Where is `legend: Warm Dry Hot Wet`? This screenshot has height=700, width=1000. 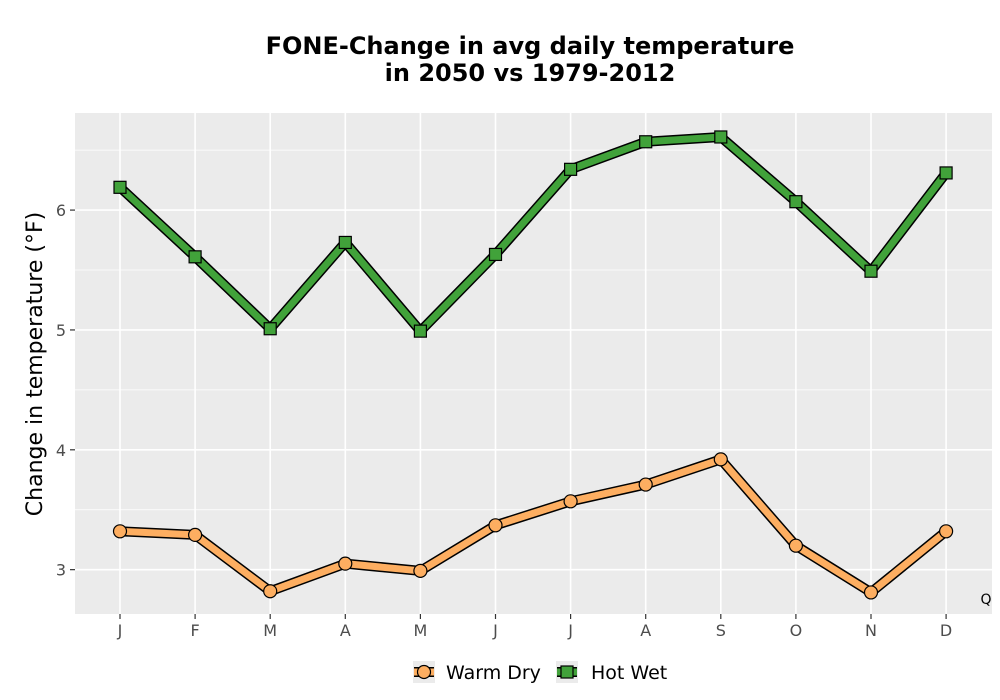 legend: Warm Dry Hot Wet is located at coordinates (540, 672).